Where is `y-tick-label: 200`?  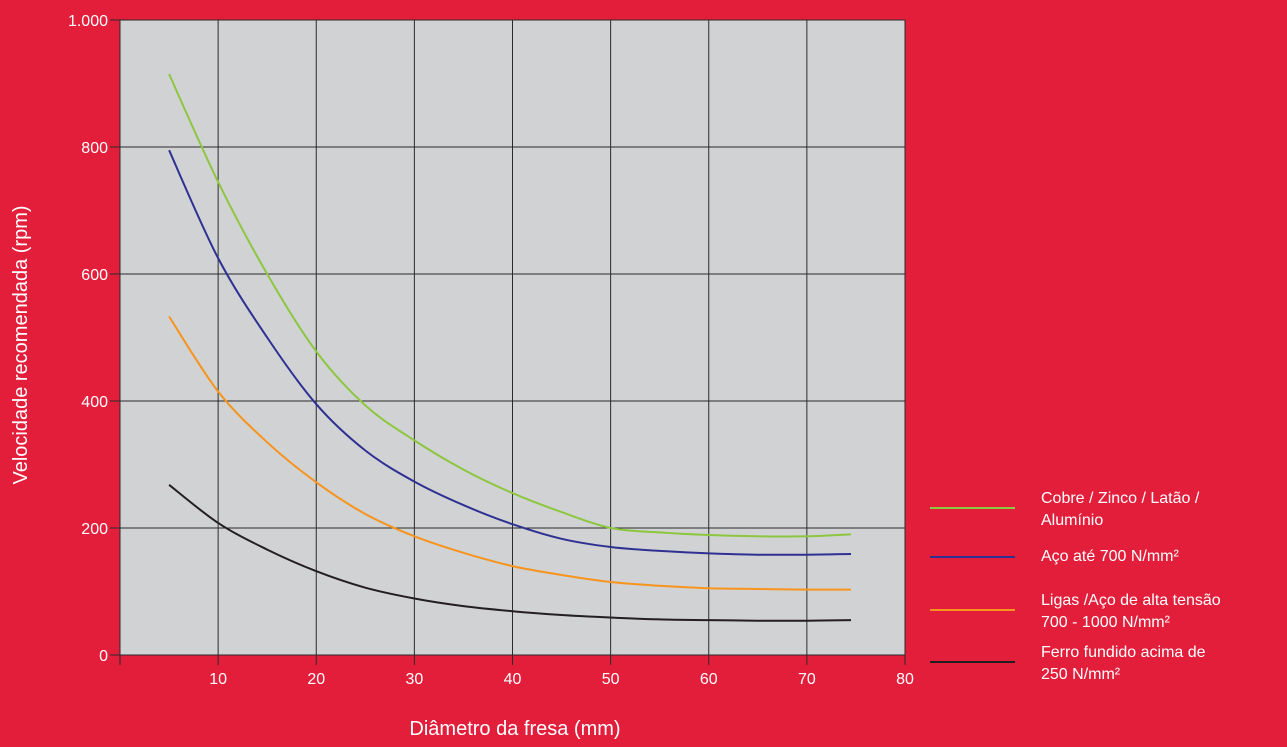 y-tick-label: 200 is located at coordinates (94, 529).